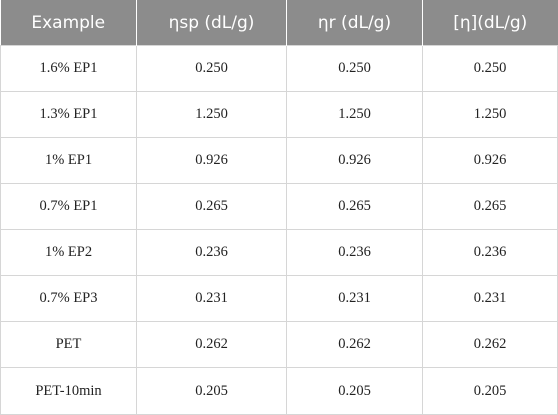 The image size is (558, 415). What do you see at coordinates (490, 391) in the screenshot?
I see `intrinsic-viscosity-cell: 0.205` at bounding box center [490, 391].